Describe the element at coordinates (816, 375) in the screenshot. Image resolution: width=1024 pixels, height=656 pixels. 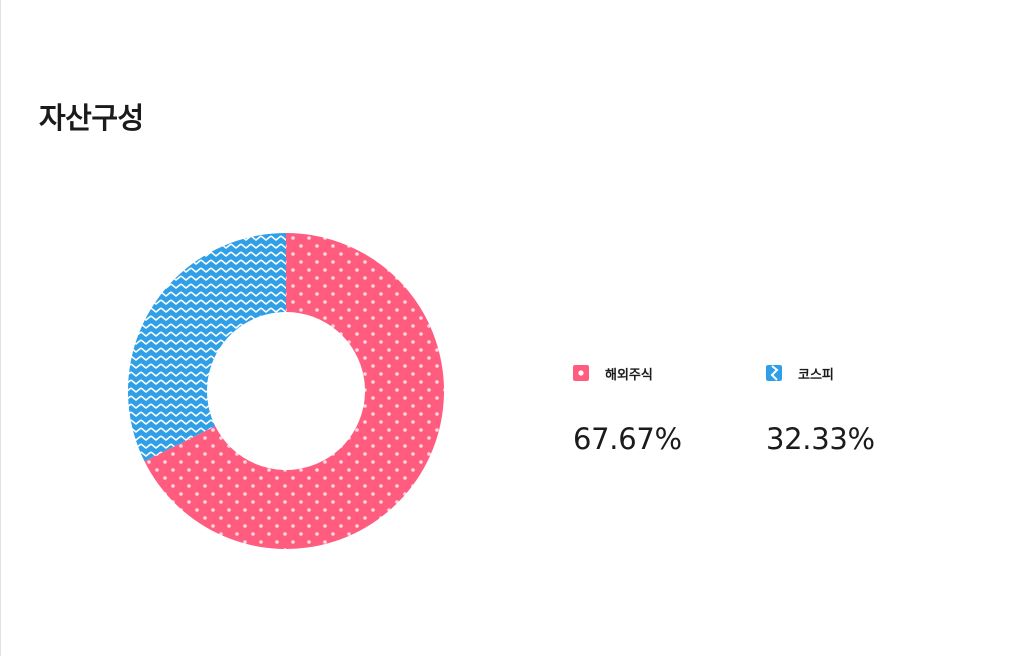
I see `legend-label: 코스피` at that location.